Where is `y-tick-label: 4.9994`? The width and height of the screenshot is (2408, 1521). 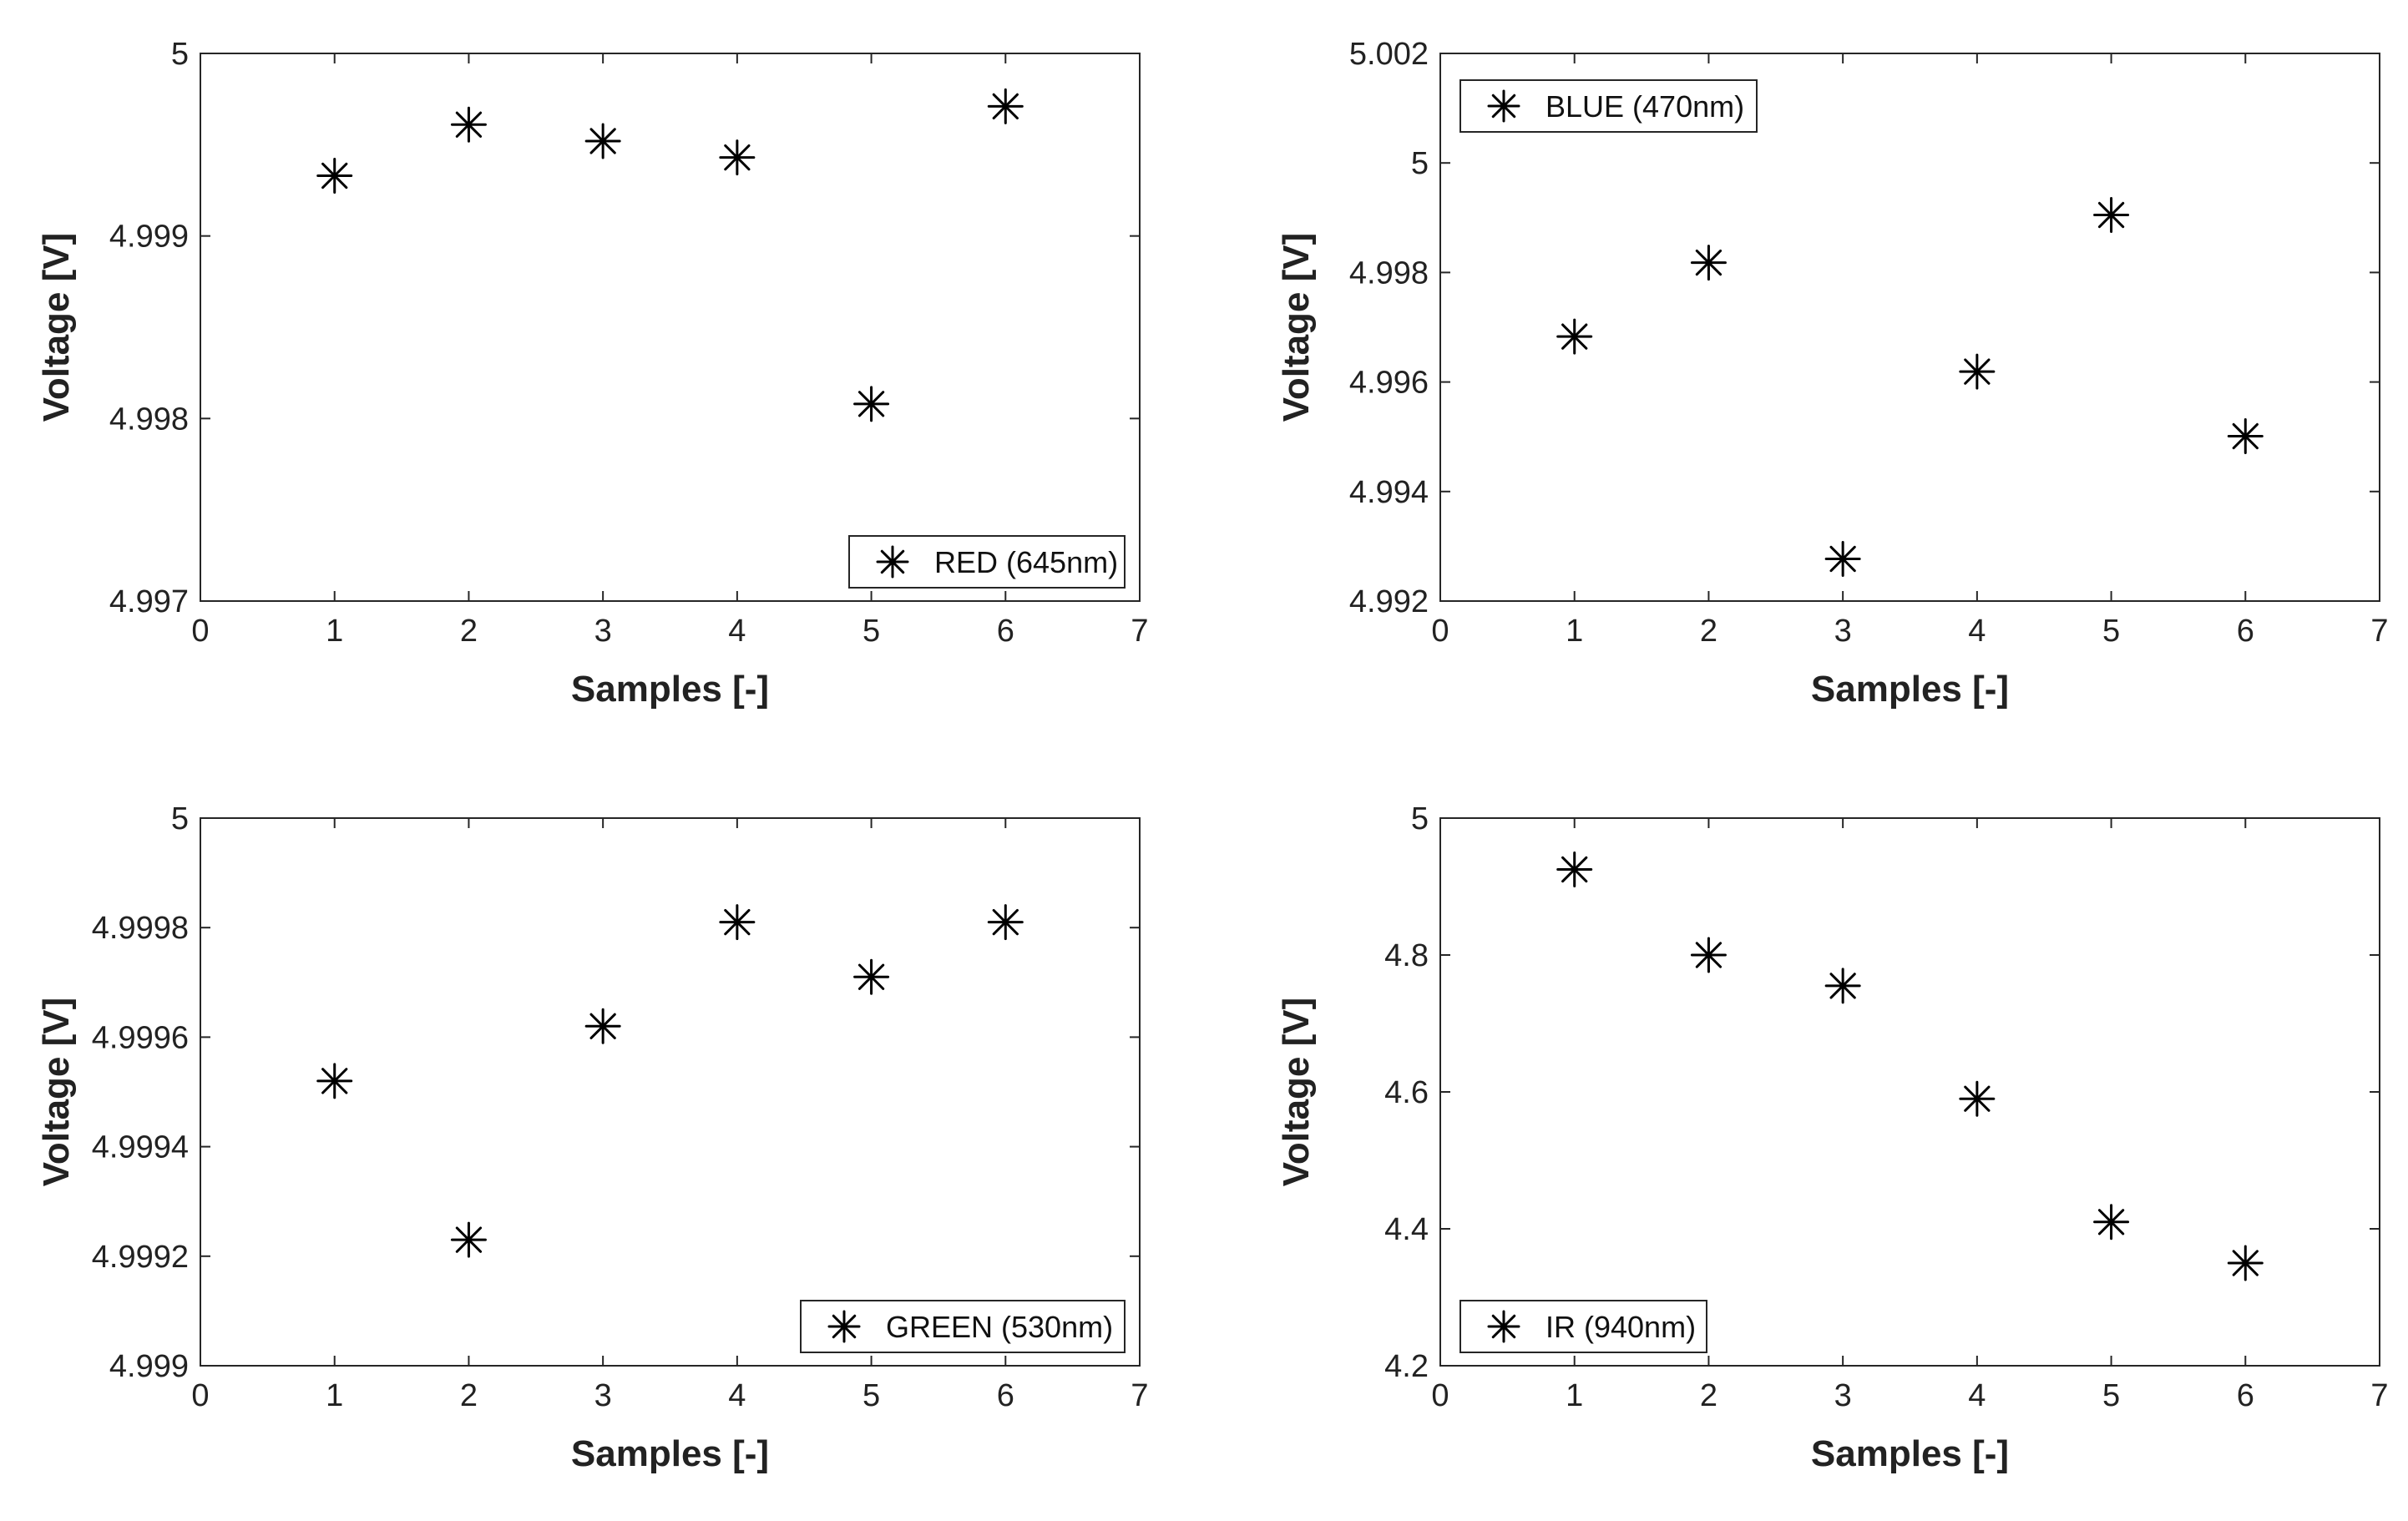
y-tick-label: 4.9994 is located at coordinates (140, 1147).